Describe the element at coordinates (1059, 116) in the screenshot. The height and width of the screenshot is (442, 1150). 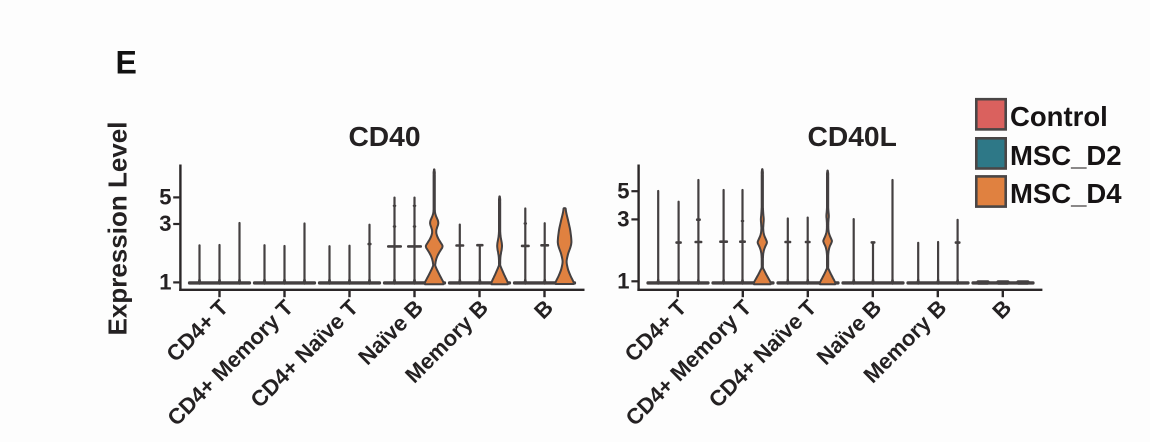
I see `svg-text: Control` at that location.